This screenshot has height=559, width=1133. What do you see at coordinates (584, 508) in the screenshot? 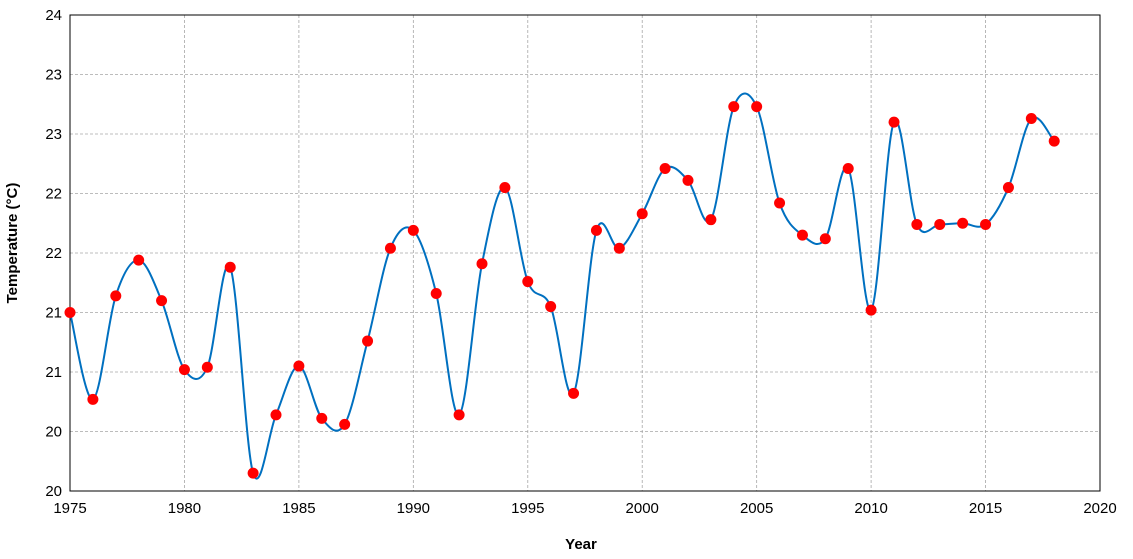
I see `x-tick-labels: 1975 1980 1985 1990 1995 2000 2005 2010 2015 2020` at bounding box center [584, 508].